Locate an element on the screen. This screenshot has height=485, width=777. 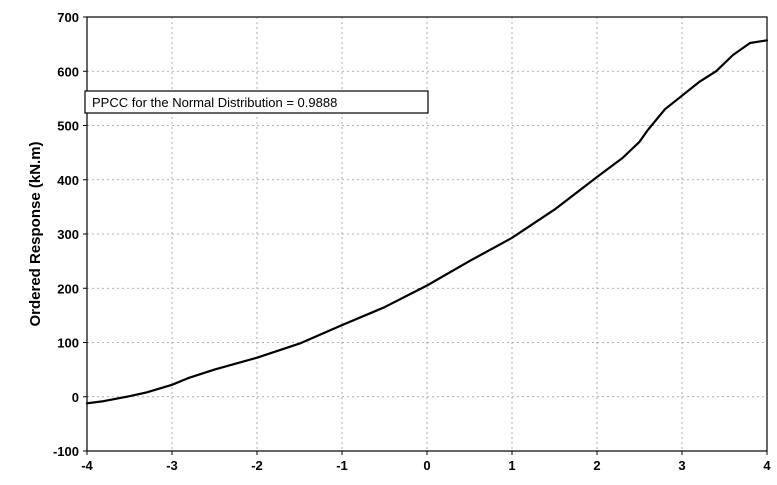
y-tick-label: 600 is located at coordinates (68, 71).